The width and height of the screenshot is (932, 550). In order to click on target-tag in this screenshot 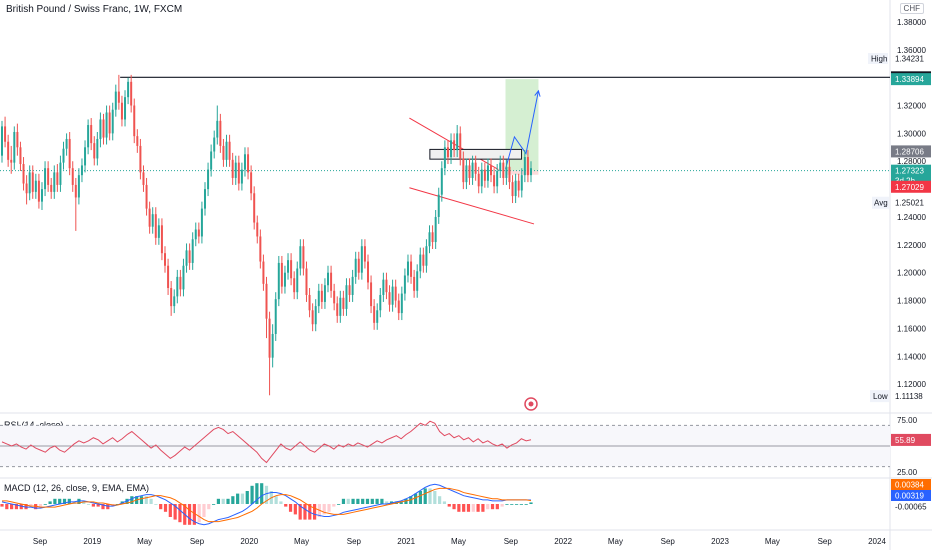, I will do `click(911, 79)`.